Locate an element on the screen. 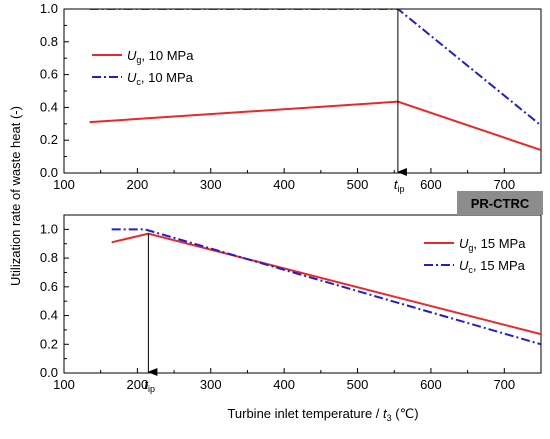 This screenshot has height=439, width=550. x-axis-title-unit: (℃) is located at coordinates (405, 413).